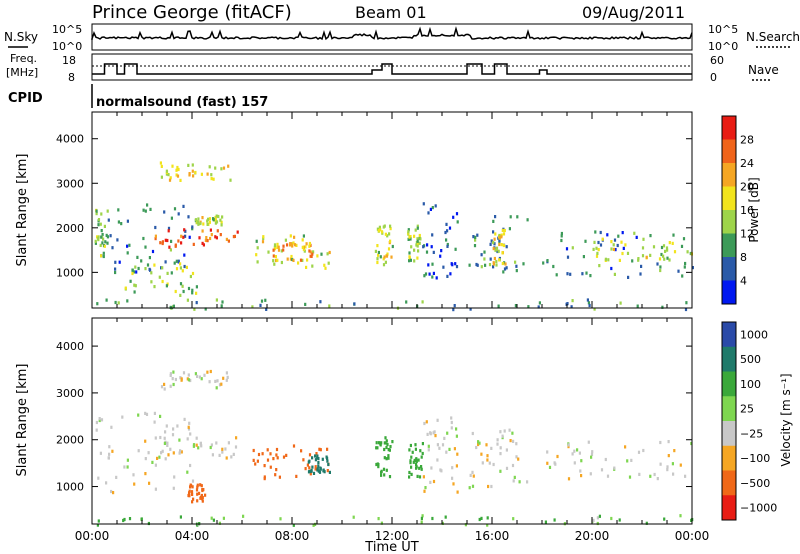 The image size is (800, 554). What do you see at coordinates (713, 77) in the screenshot?
I see `nave-tick-bottom: 0` at bounding box center [713, 77].